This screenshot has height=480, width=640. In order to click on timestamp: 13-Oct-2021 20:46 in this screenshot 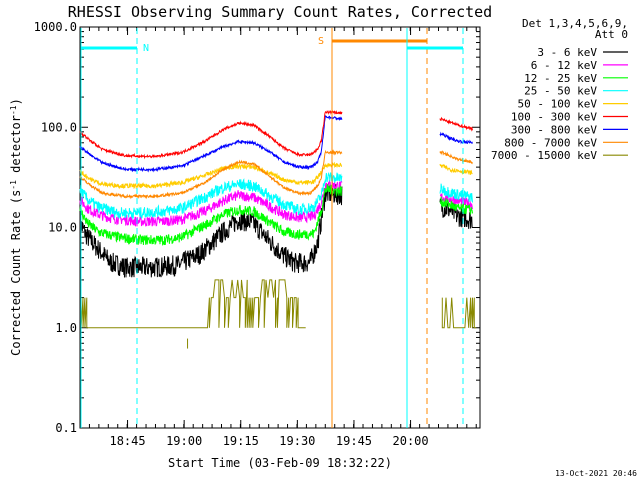, I will do `click(596, 473)`.